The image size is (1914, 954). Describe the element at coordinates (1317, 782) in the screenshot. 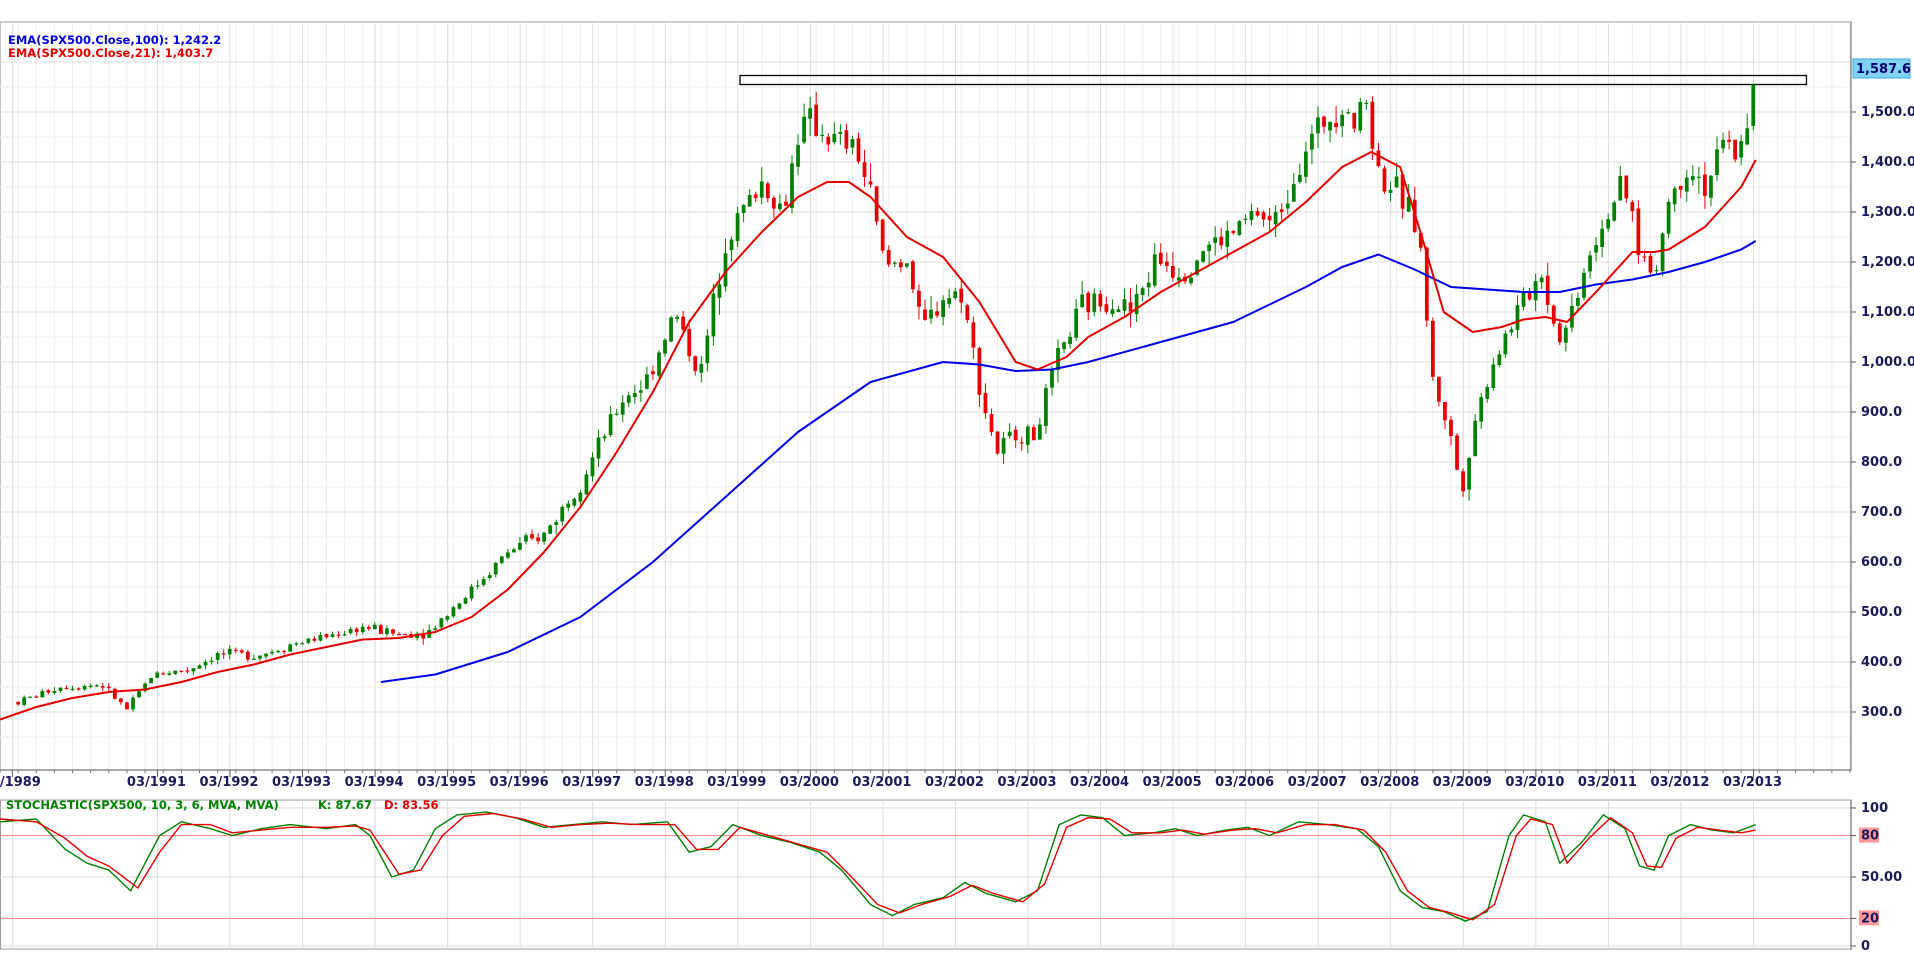

I see `main-x-tick-label: 03/2007` at that location.